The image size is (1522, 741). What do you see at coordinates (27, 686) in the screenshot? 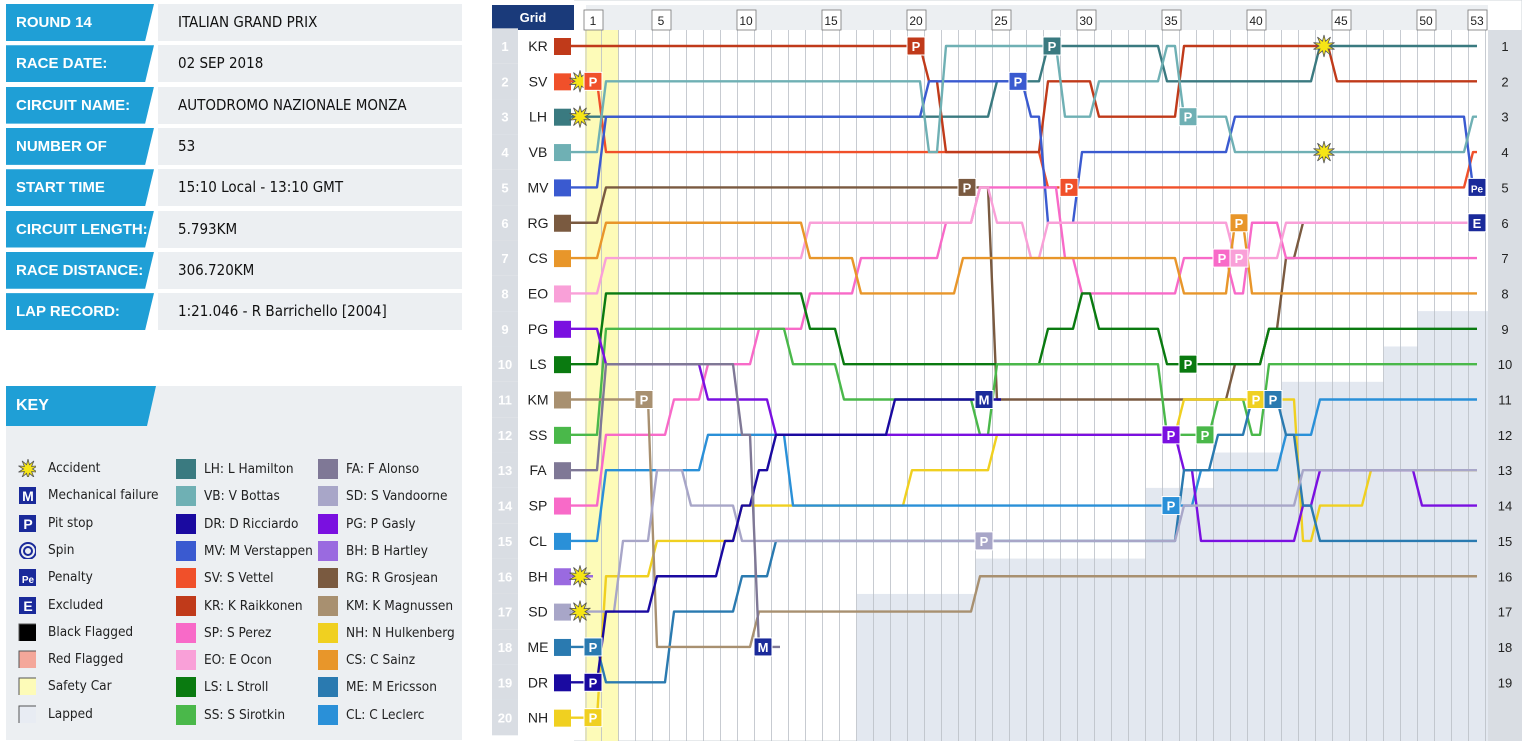
I see `safety-car-icon` at bounding box center [27, 686].